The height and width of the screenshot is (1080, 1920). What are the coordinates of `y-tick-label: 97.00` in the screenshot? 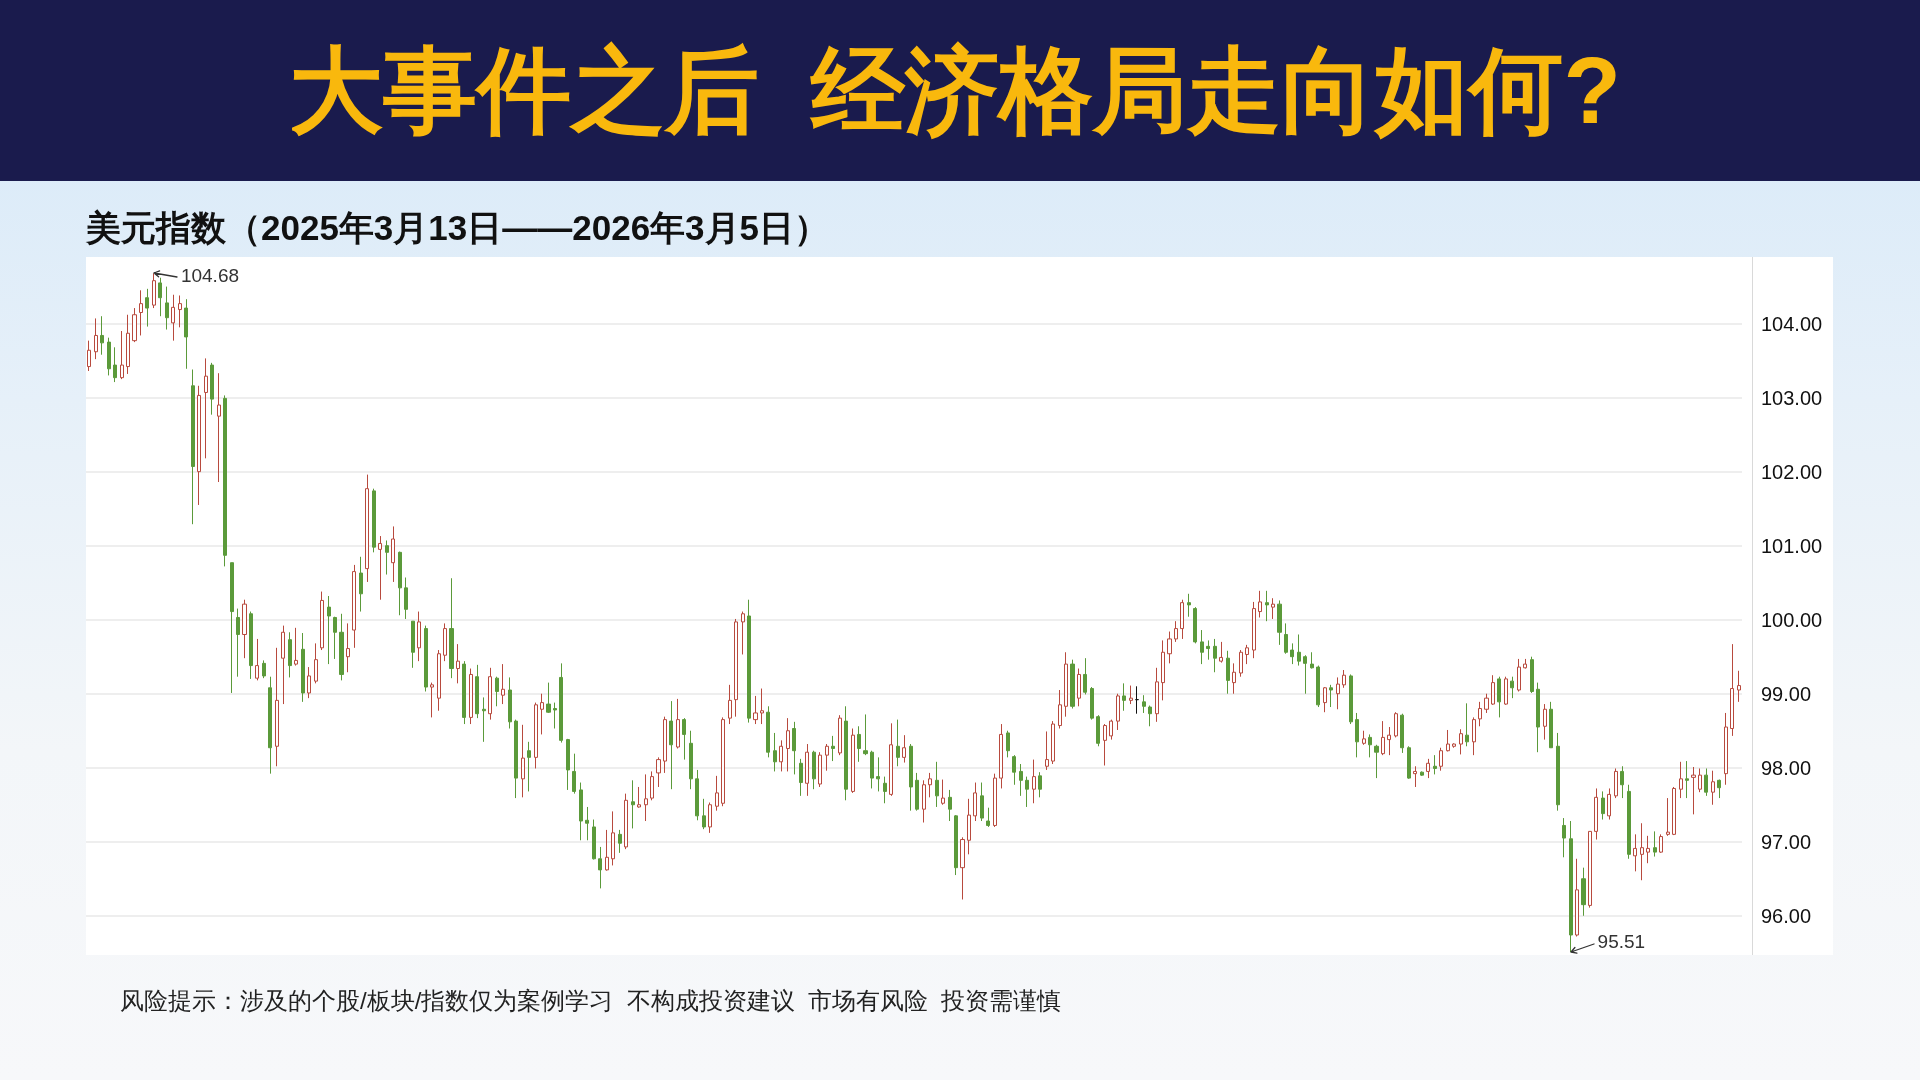 It's located at (1786, 841).